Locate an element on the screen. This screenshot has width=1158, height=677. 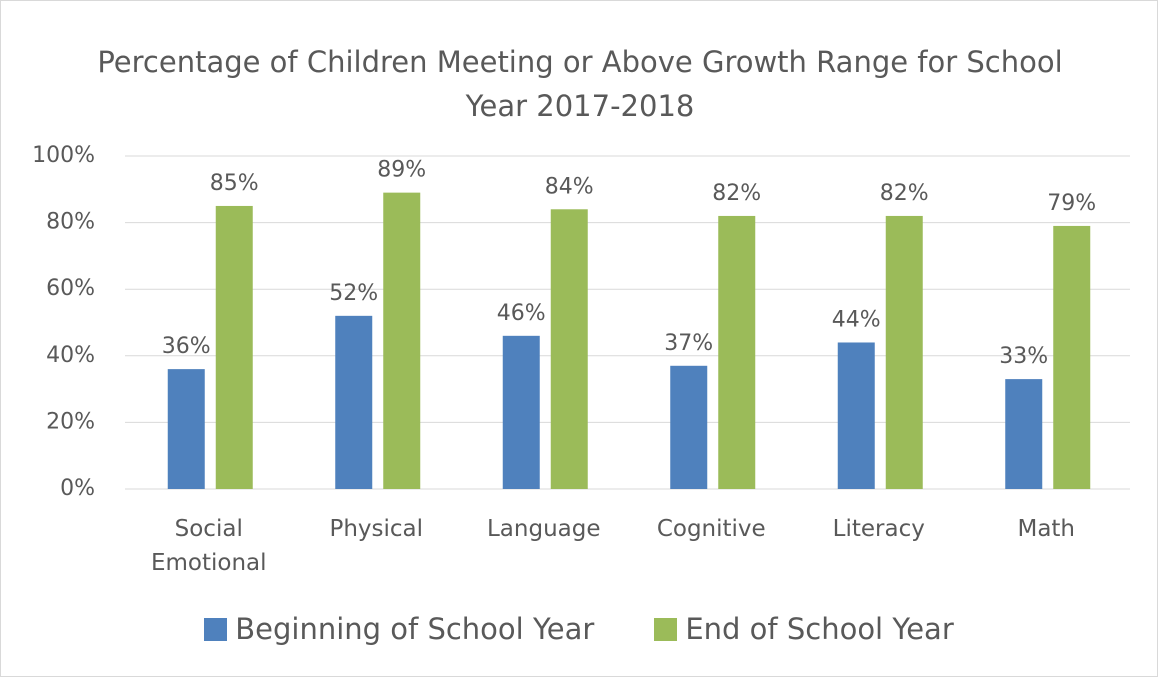
x-tick-label: Language is located at coordinates (543, 529).